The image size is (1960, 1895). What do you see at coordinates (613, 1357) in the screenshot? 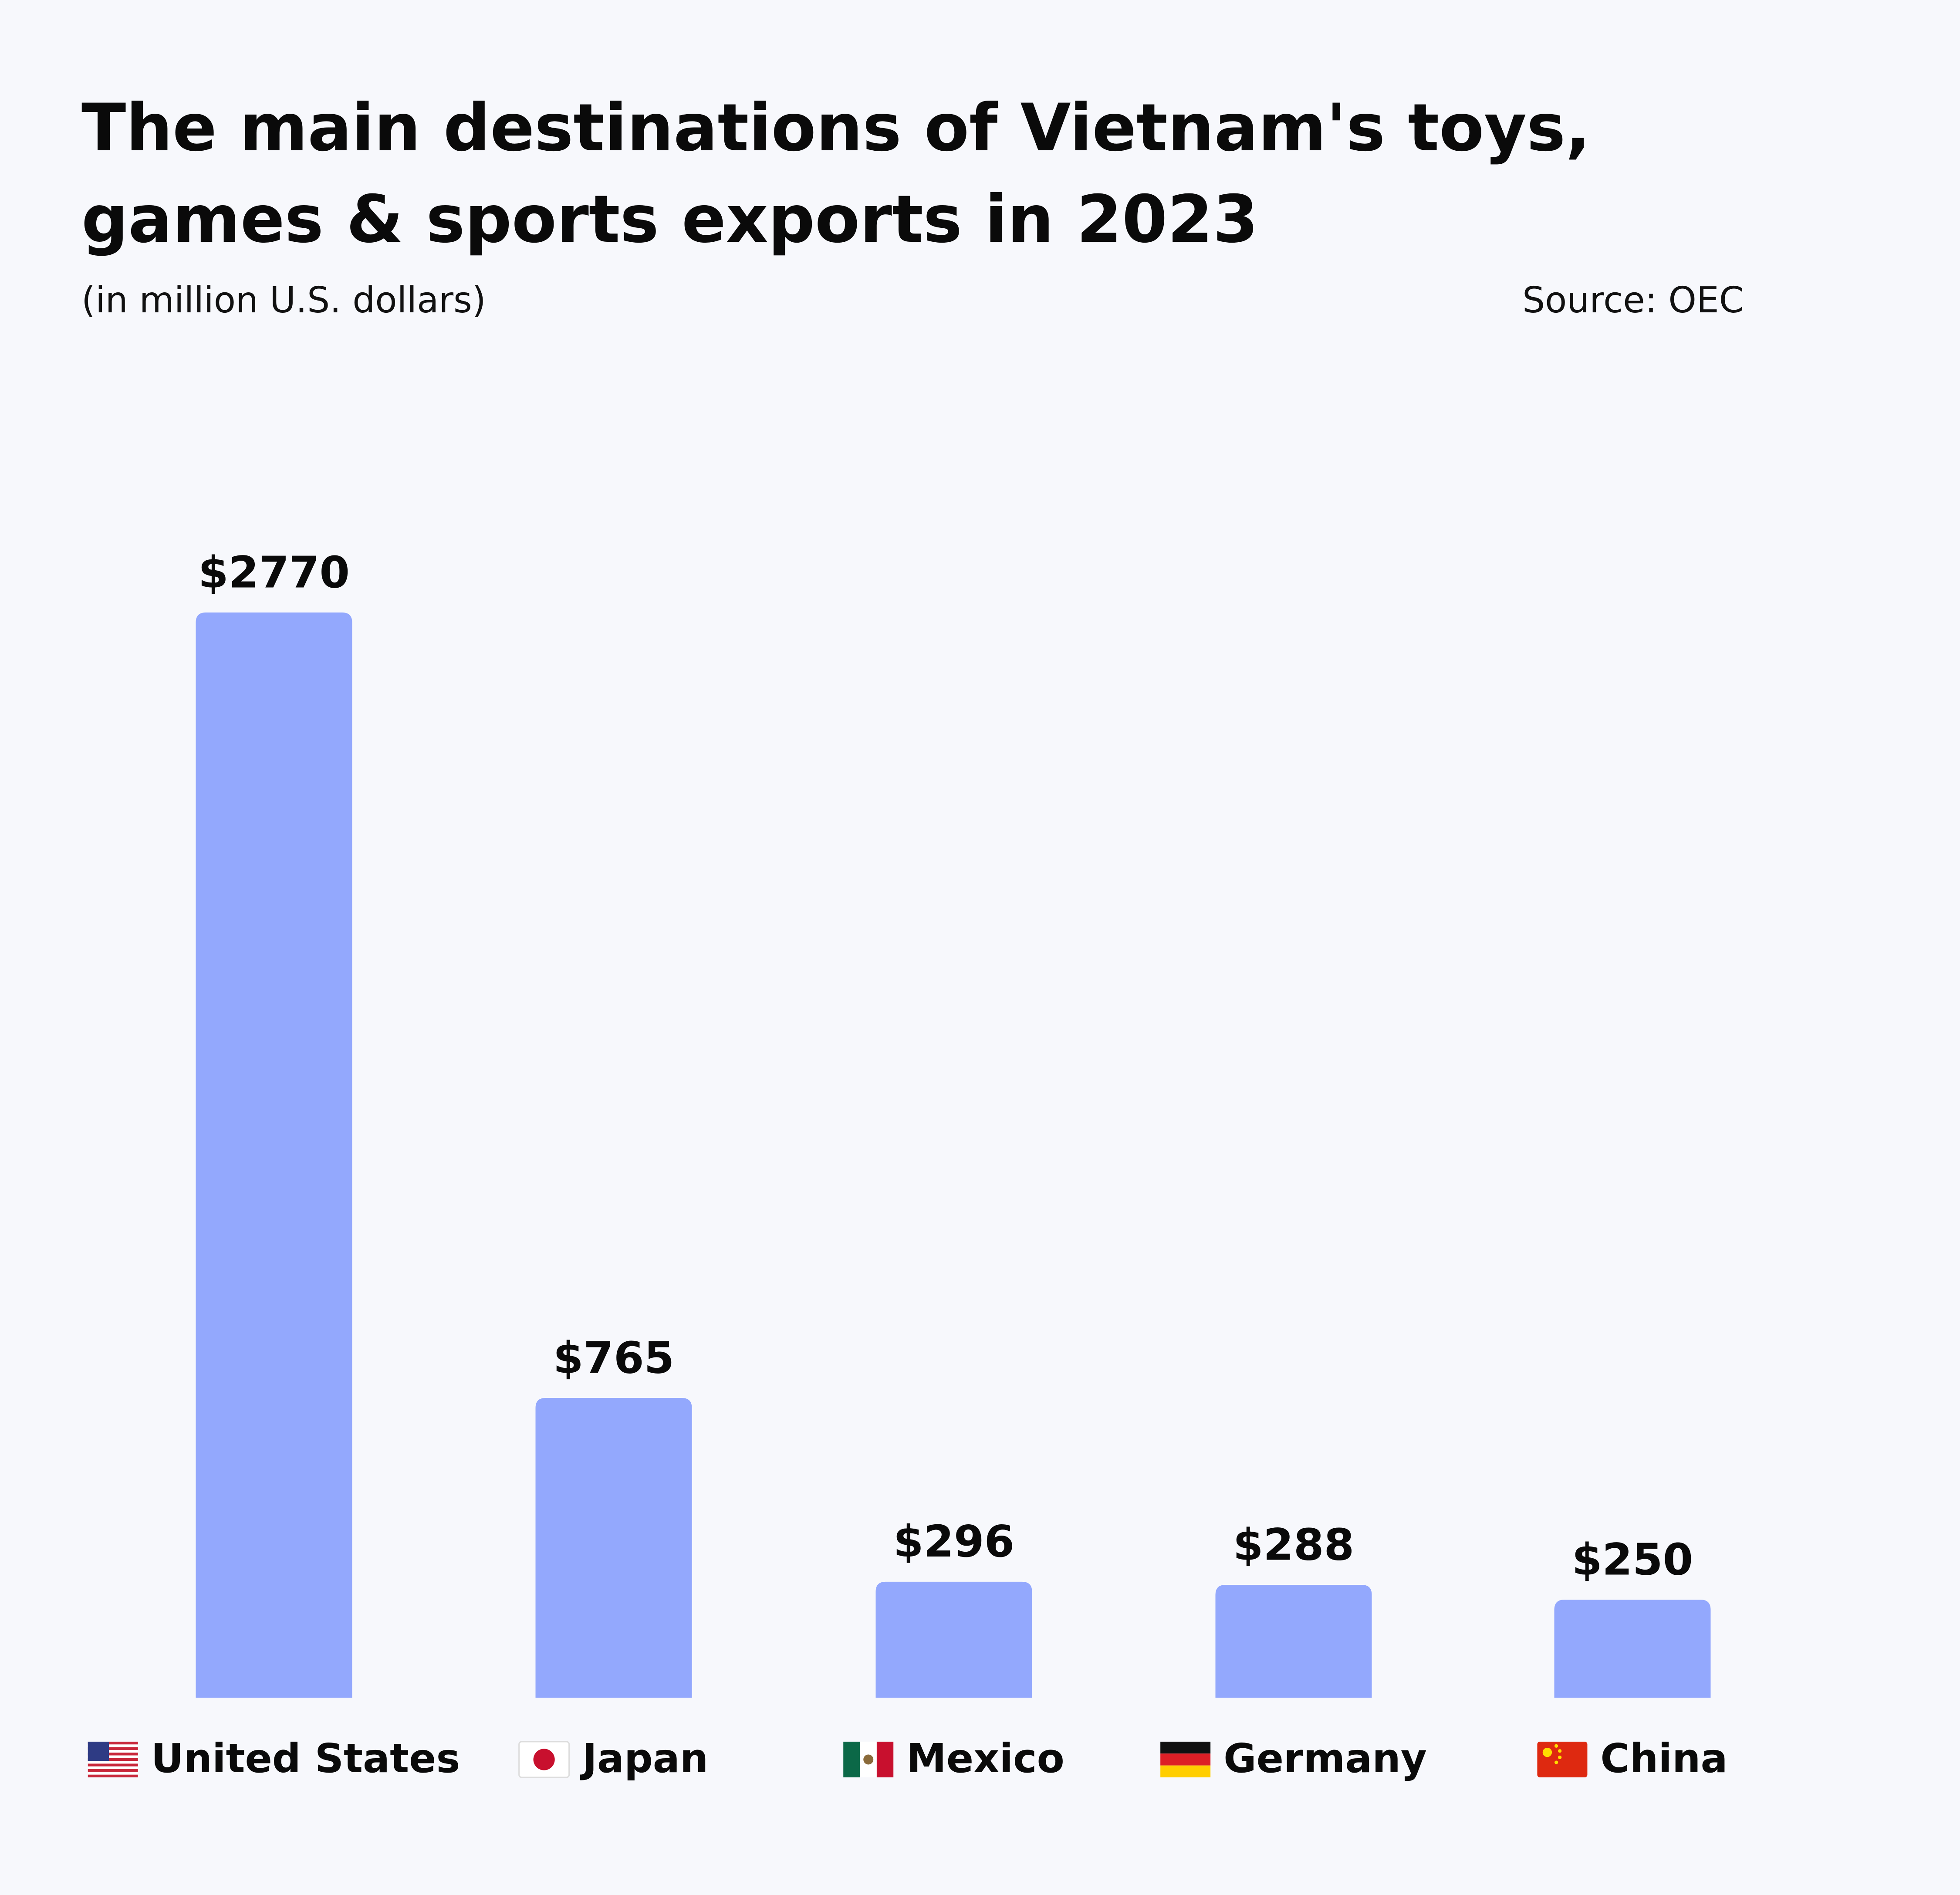
I see `value-label: $765` at bounding box center [613, 1357].